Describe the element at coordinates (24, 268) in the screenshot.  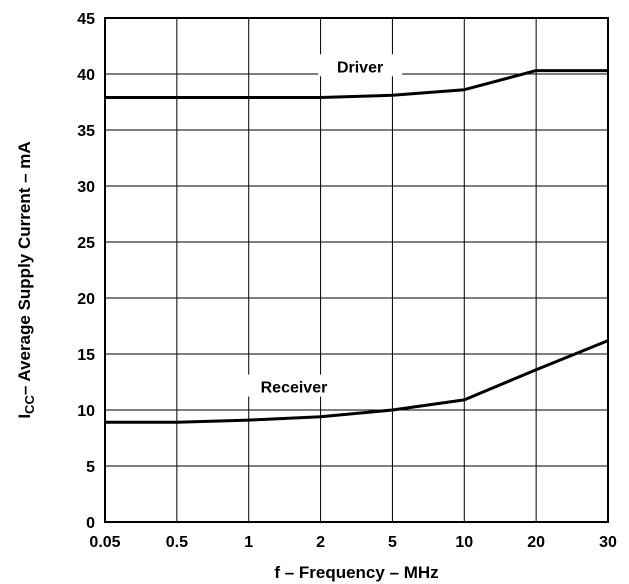
I see `y-axis-label-rest: – Average Supply Current – mA` at that location.